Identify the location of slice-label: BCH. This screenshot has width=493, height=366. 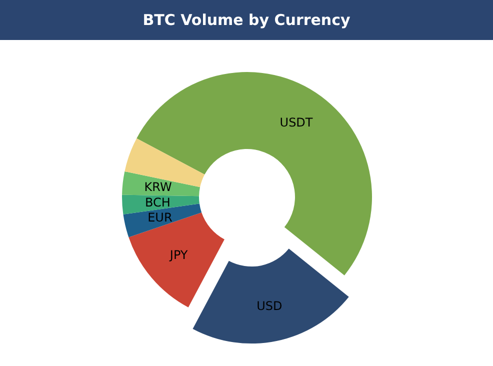
(157, 202).